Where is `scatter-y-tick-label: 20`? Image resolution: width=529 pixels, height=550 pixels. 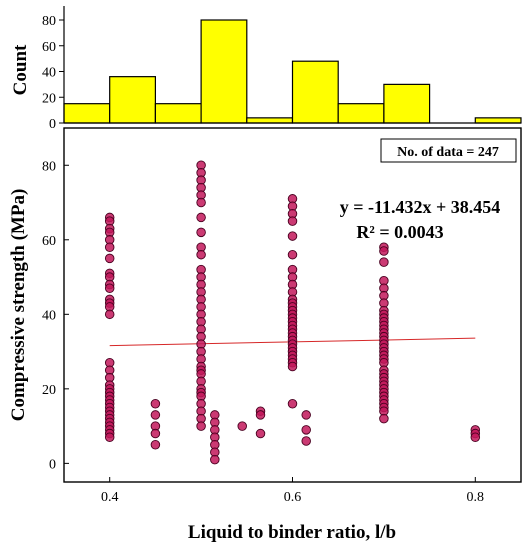
scatter-y-tick-label: 20 is located at coordinates (49, 390).